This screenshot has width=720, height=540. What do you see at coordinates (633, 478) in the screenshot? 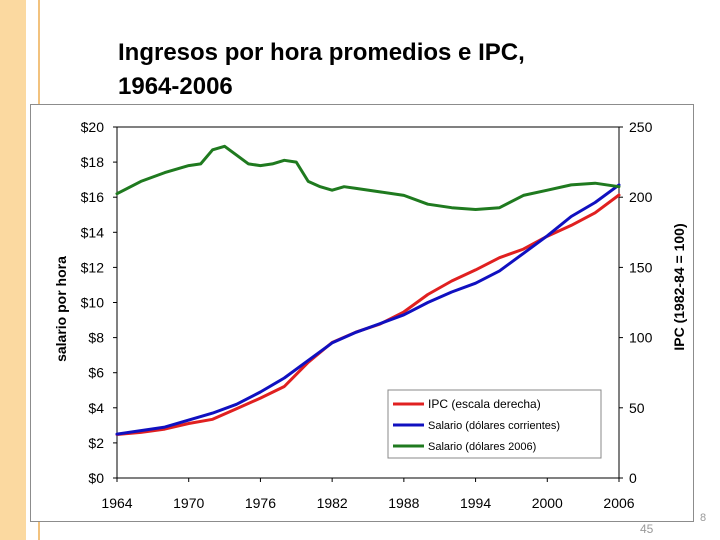
I see `y2-tick-label: 0` at bounding box center [633, 478].